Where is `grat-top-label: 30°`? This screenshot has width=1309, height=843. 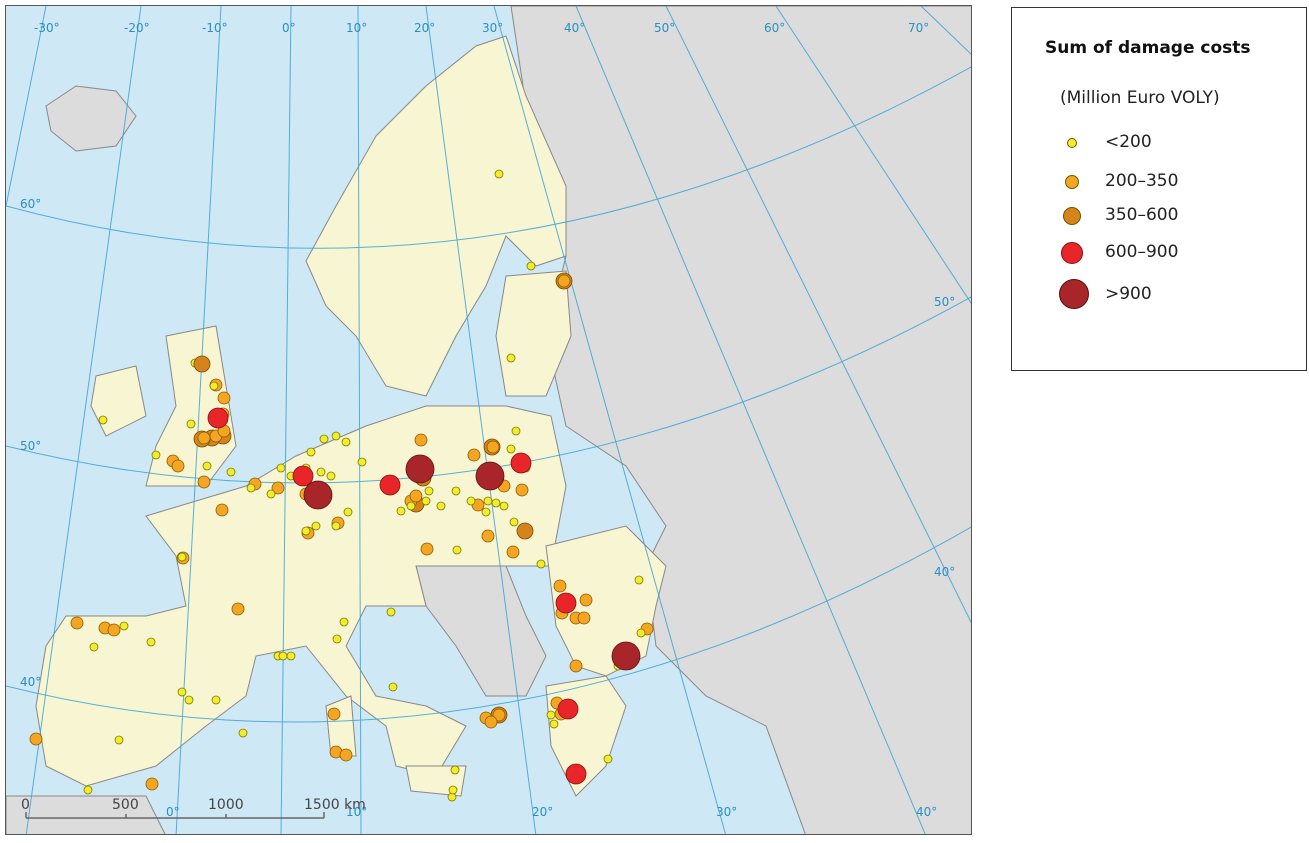 grat-top-label: 30° is located at coordinates (492, 28).